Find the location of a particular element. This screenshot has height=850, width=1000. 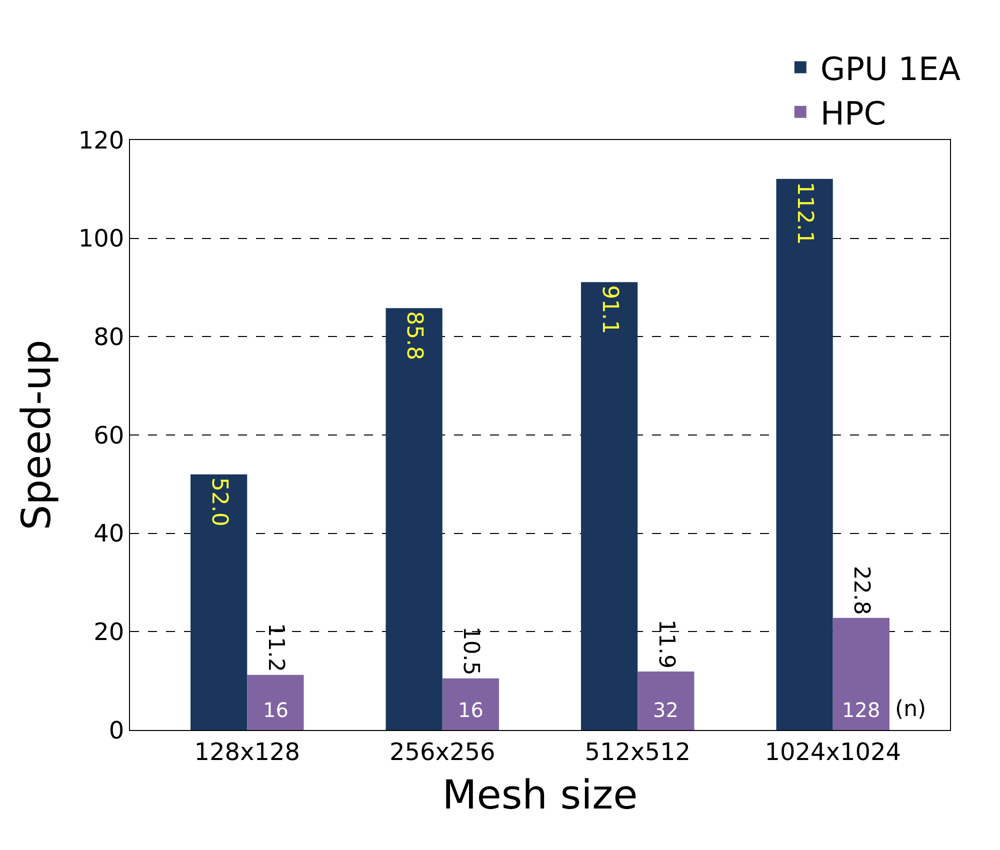

data-label: 22.8 is located at coordinates (861, 590).